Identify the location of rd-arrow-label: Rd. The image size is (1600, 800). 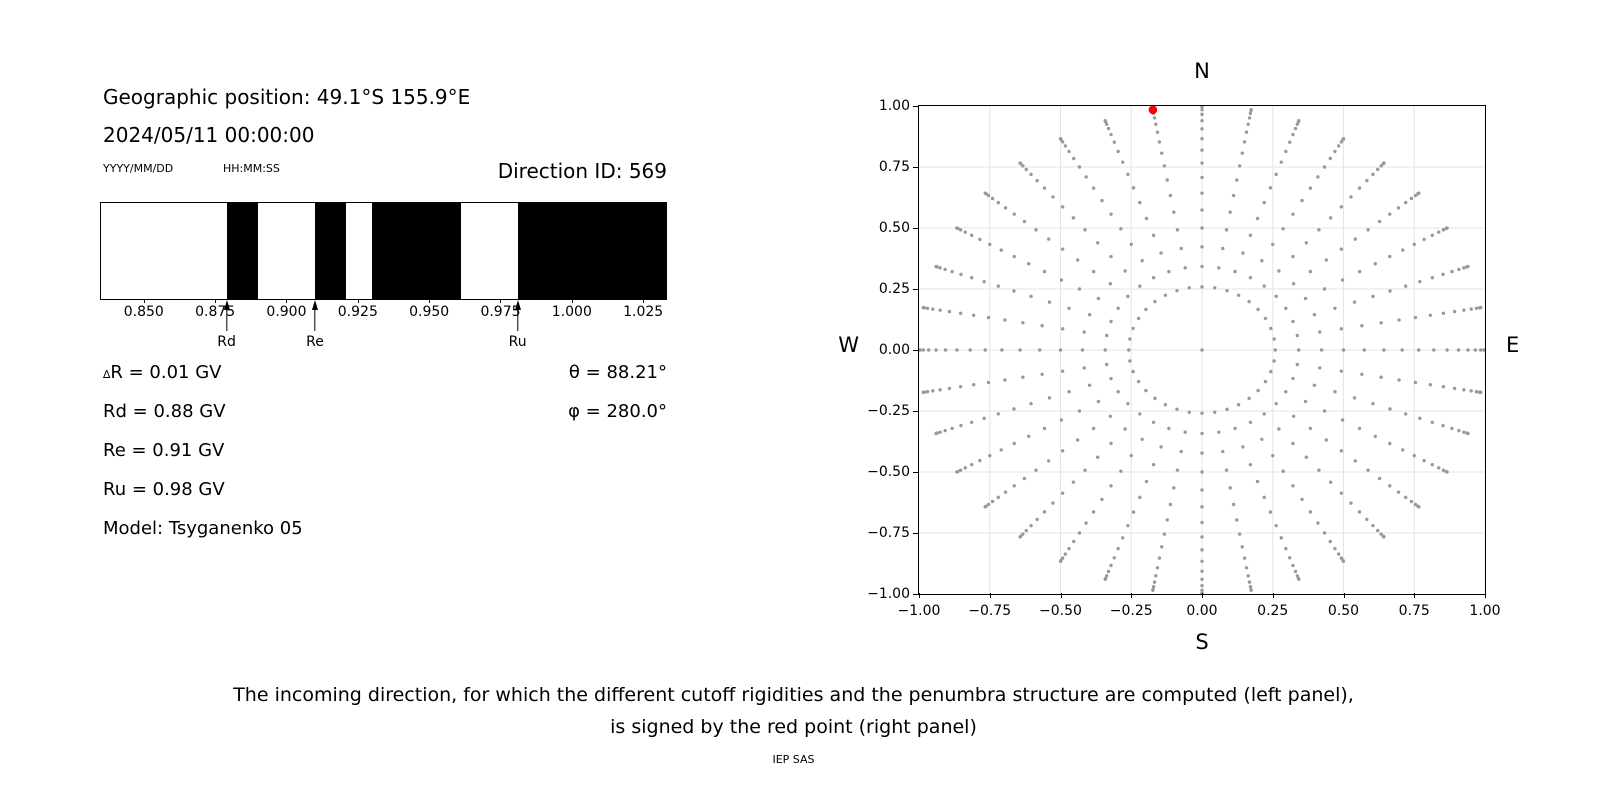
(226, 342).